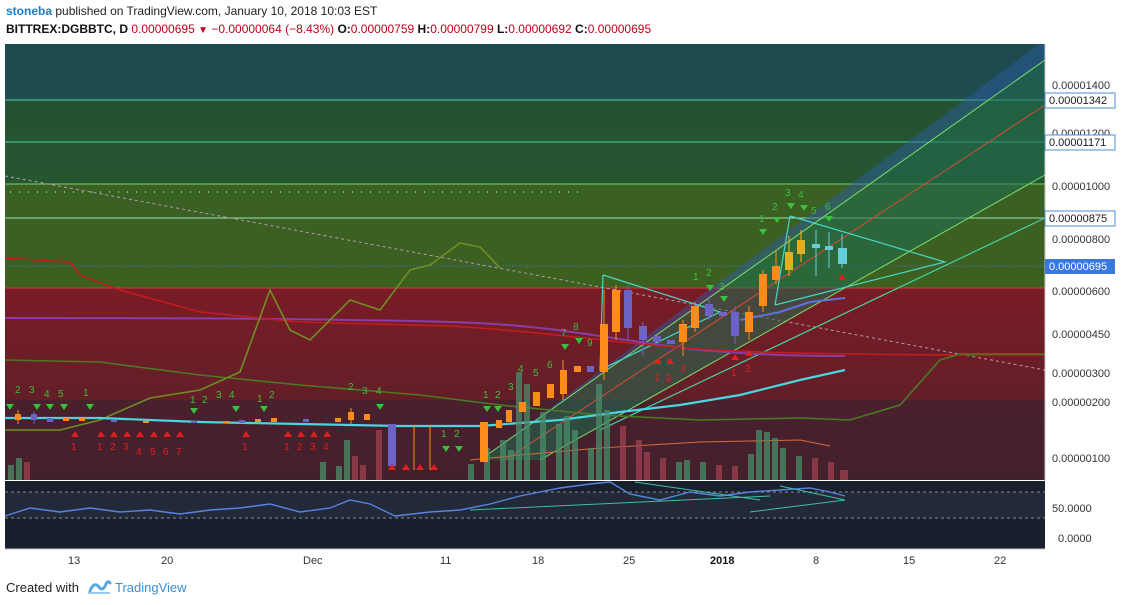  What do you see at coordinates (382, 29) in the screenshot?
I see `open-value: 0.00000759` at bounding box center [382, 29].